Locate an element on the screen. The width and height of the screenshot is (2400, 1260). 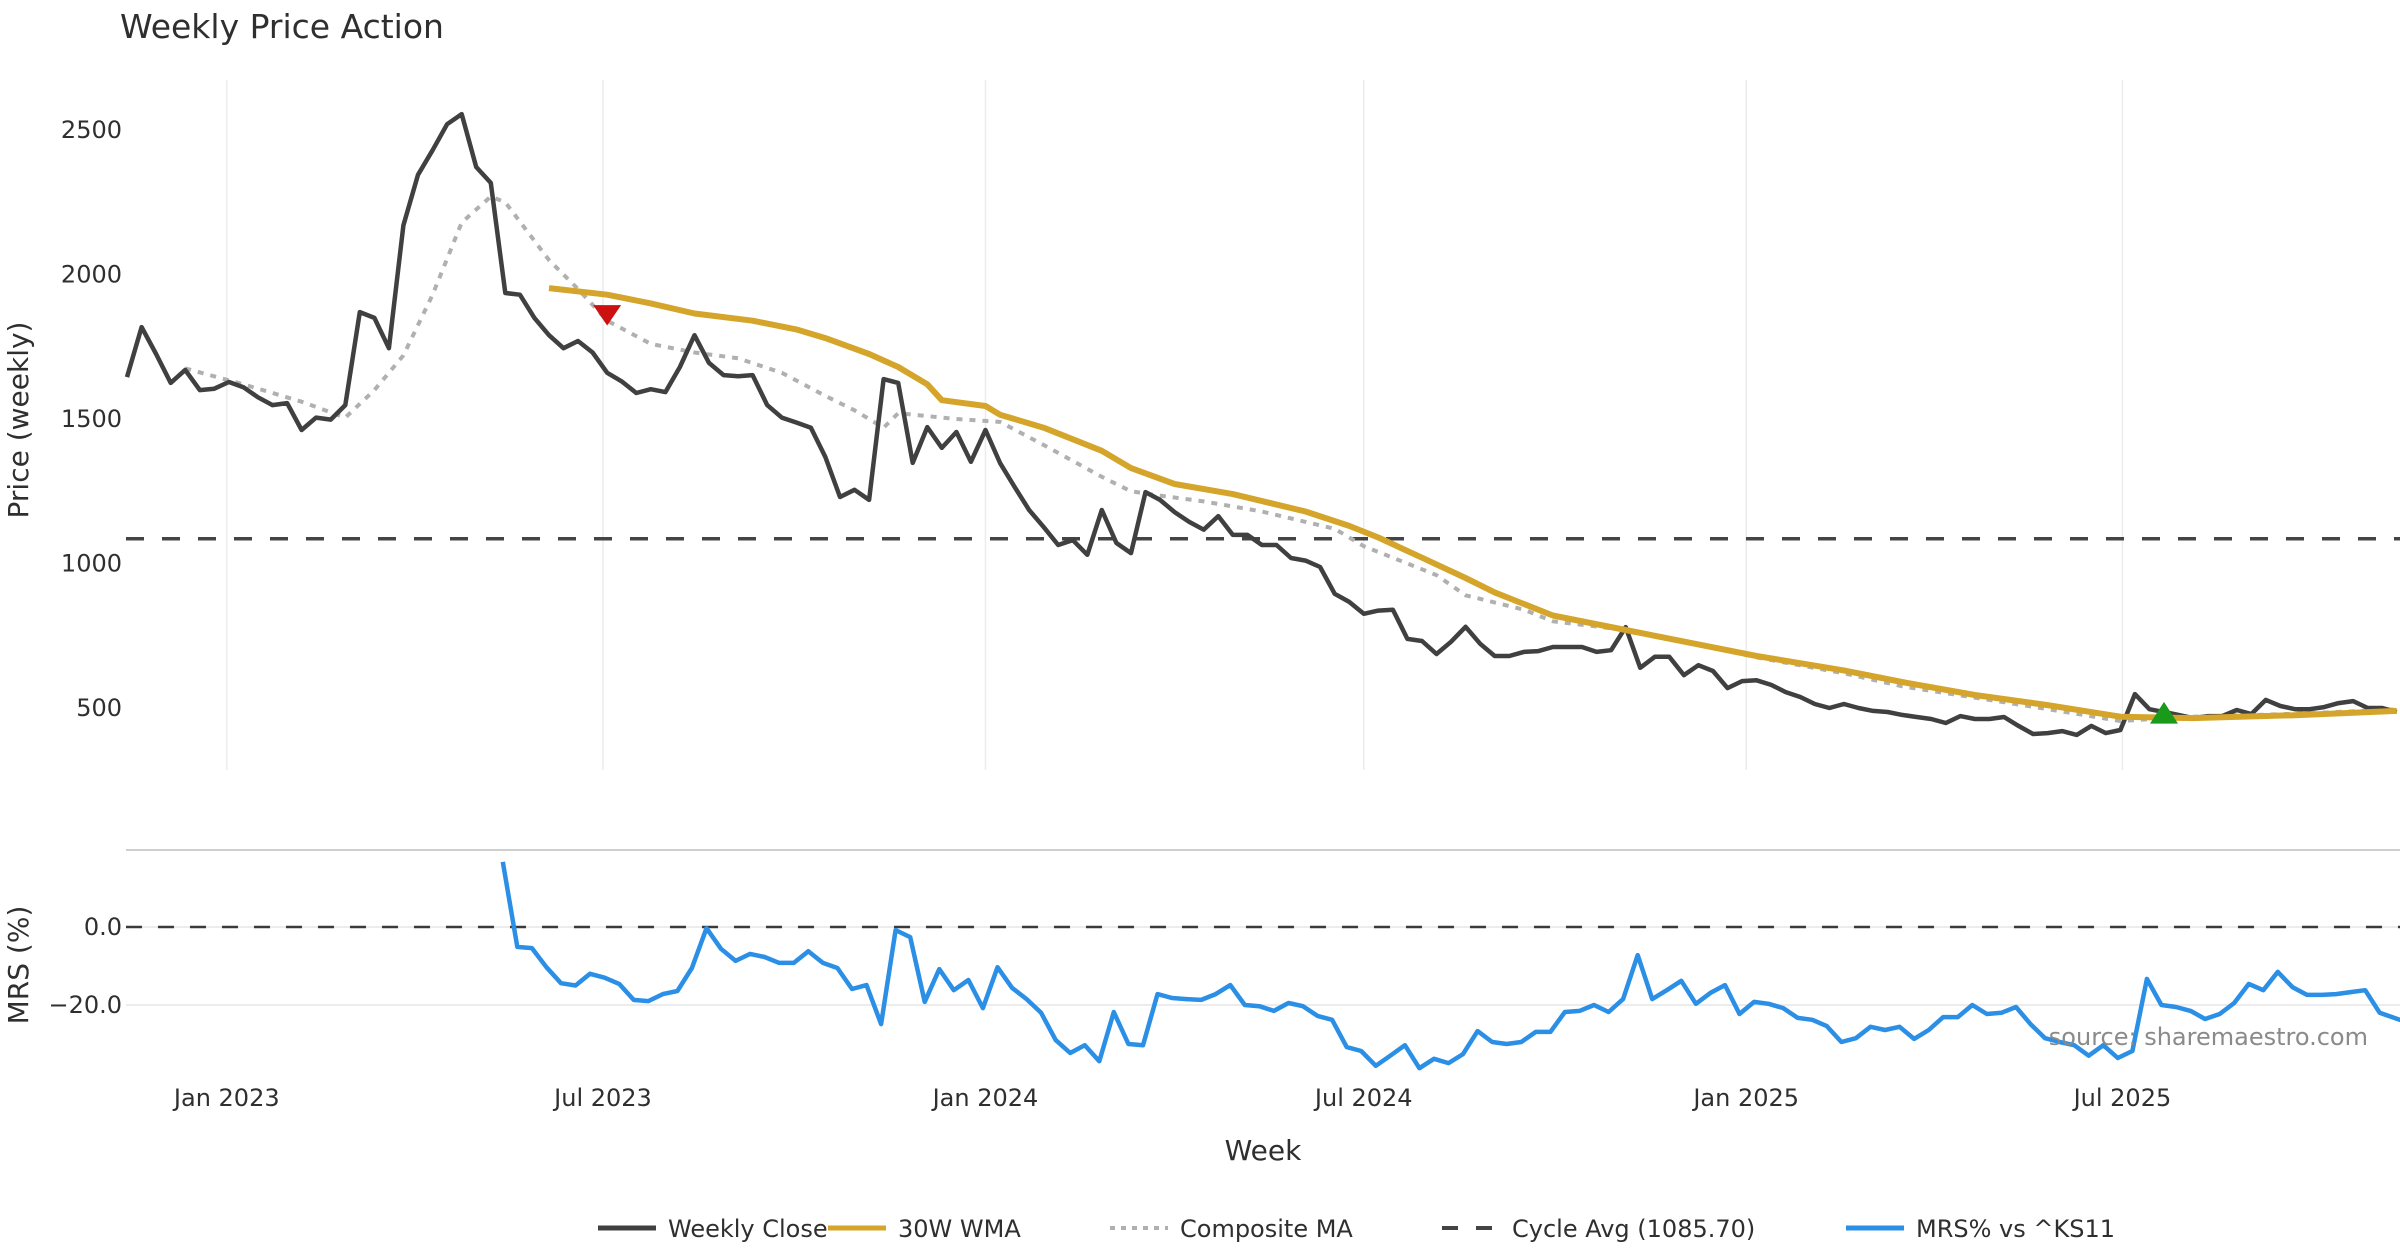
x-tick-label: Jul 2024 is located at coordinates (1363, 1098).